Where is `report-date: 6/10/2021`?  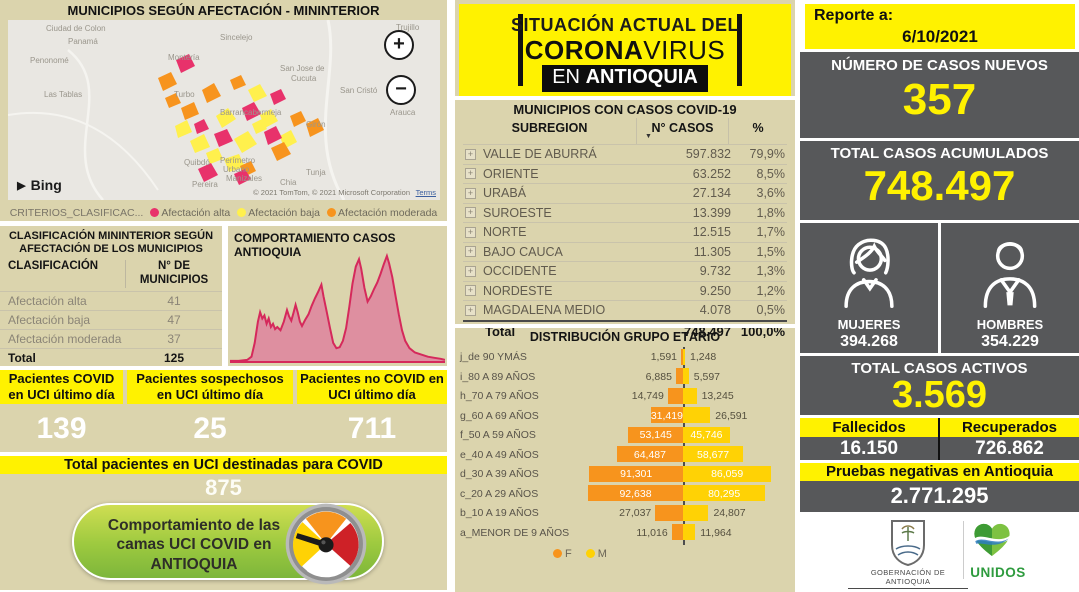 report-date: 6/10/2021 is located at coordinates (940, 36).